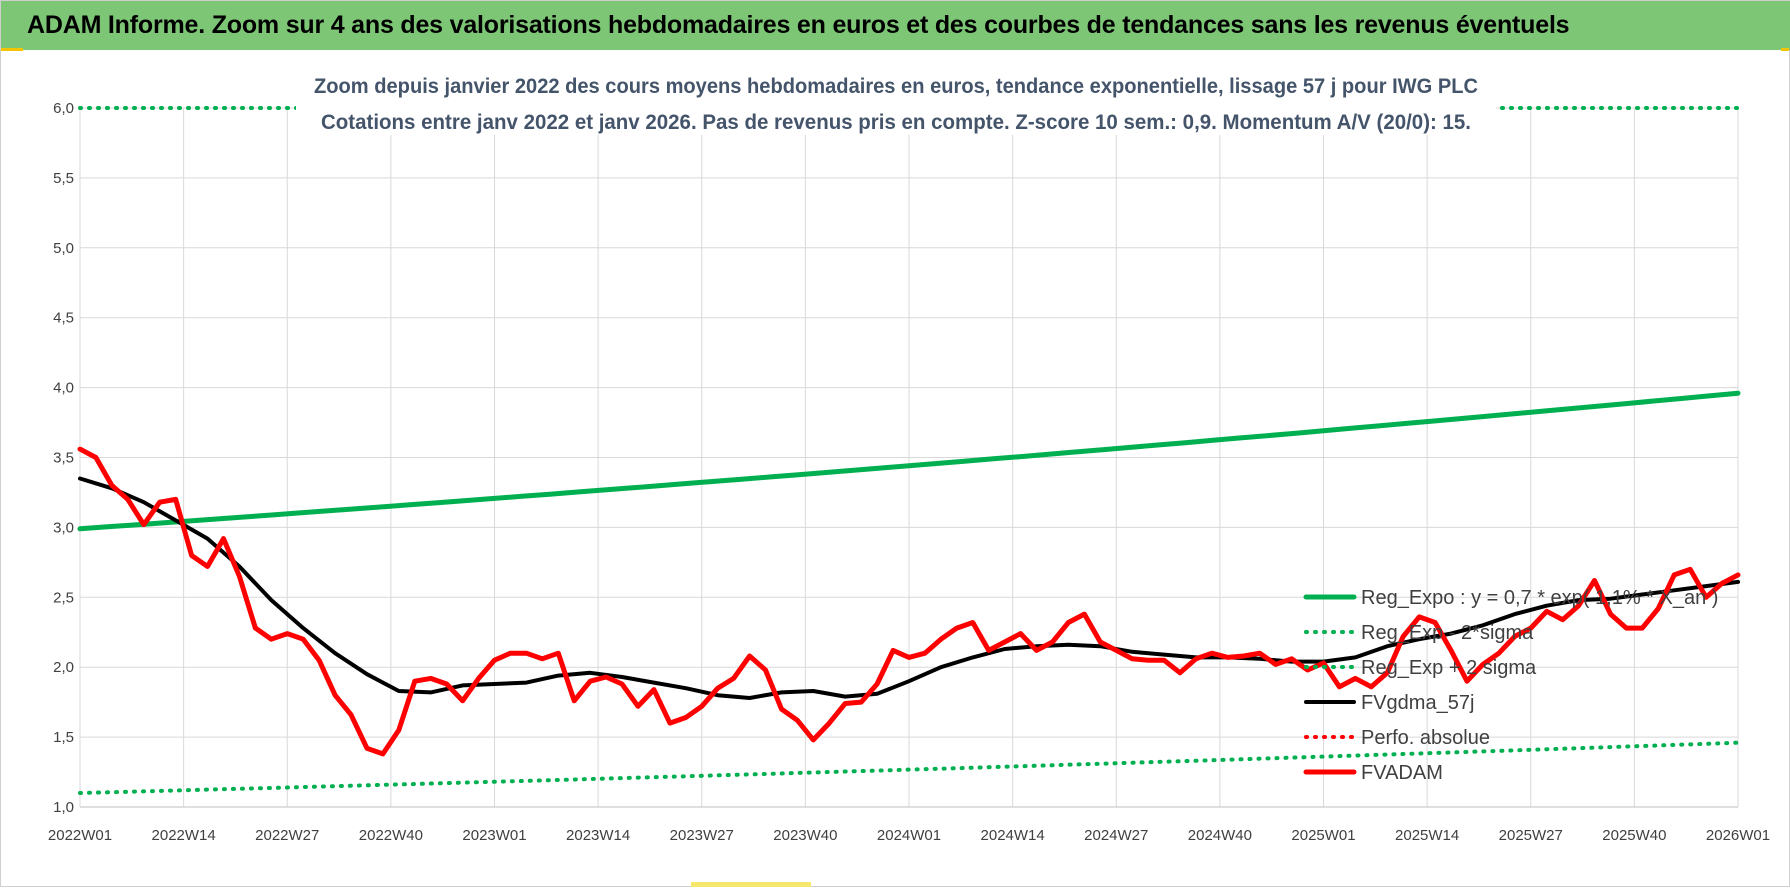 Image resolution: width=1790 pixels, height=888 pixels. I want to click on y-tick-label: 4,0, so click(63, 388).